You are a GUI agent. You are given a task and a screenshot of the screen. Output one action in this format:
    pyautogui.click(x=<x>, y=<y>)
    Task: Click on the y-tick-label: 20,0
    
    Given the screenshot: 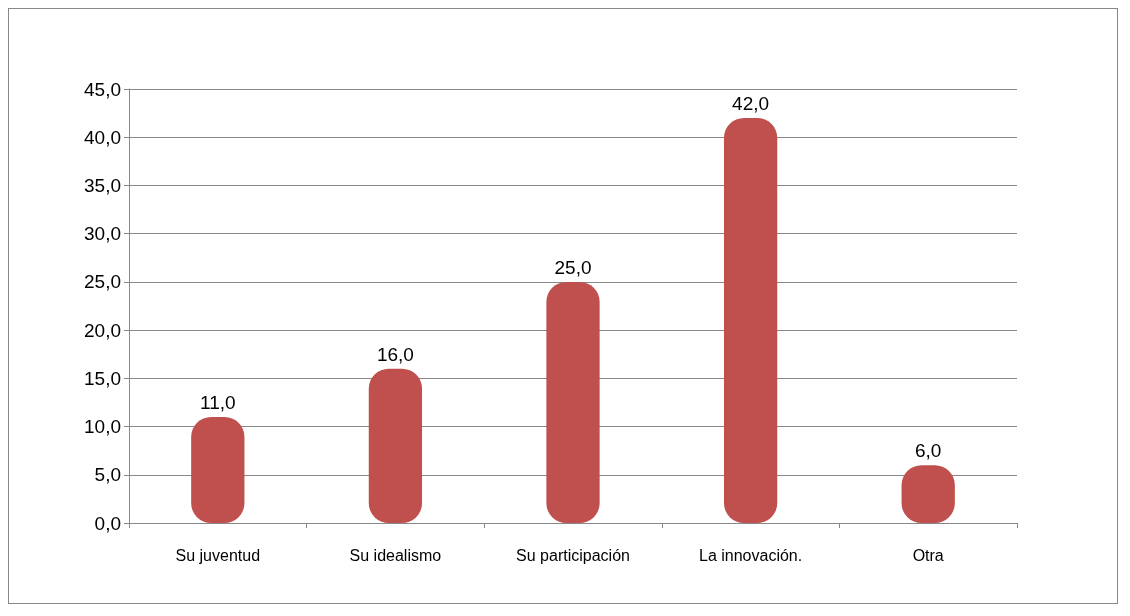 What is the action you would take?
    pyautogui.click(x=102, y=330)
    